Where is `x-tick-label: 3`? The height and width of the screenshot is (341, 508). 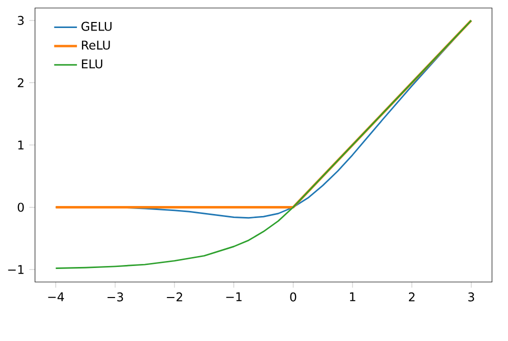 x-tick-label: 3 is located at coordinates (471, 297).